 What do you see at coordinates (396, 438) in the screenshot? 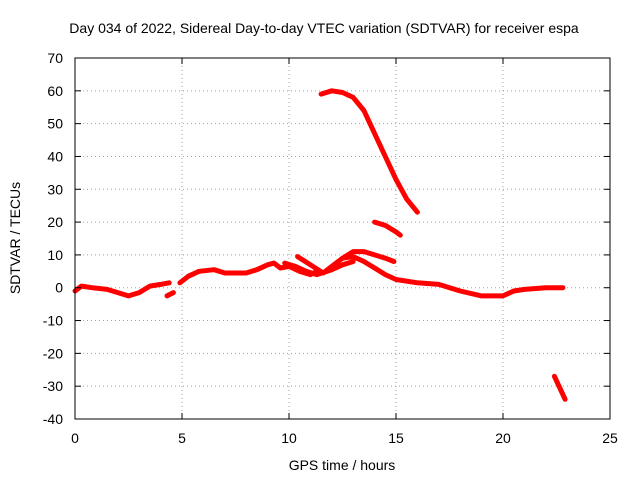
I see `x-tick-label: 15` at bounding box center [396, 438].